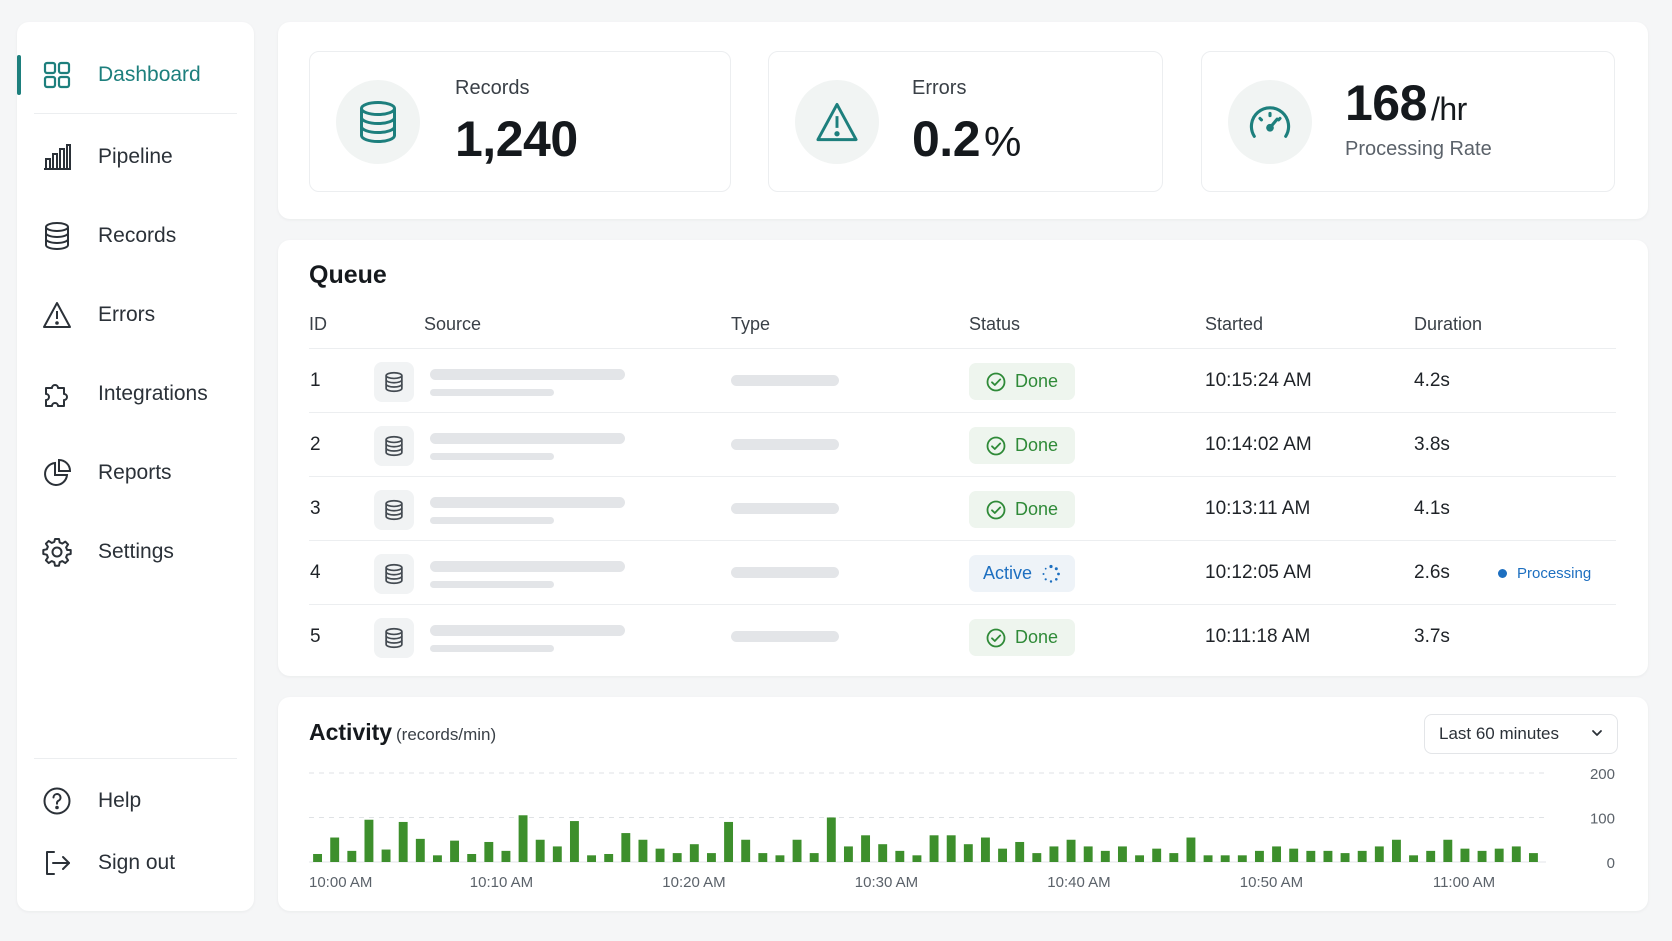 The height and width of the screenshot is (941, 1672). I want to click on sidebar-item-errors: Errors, so click(135, 315).